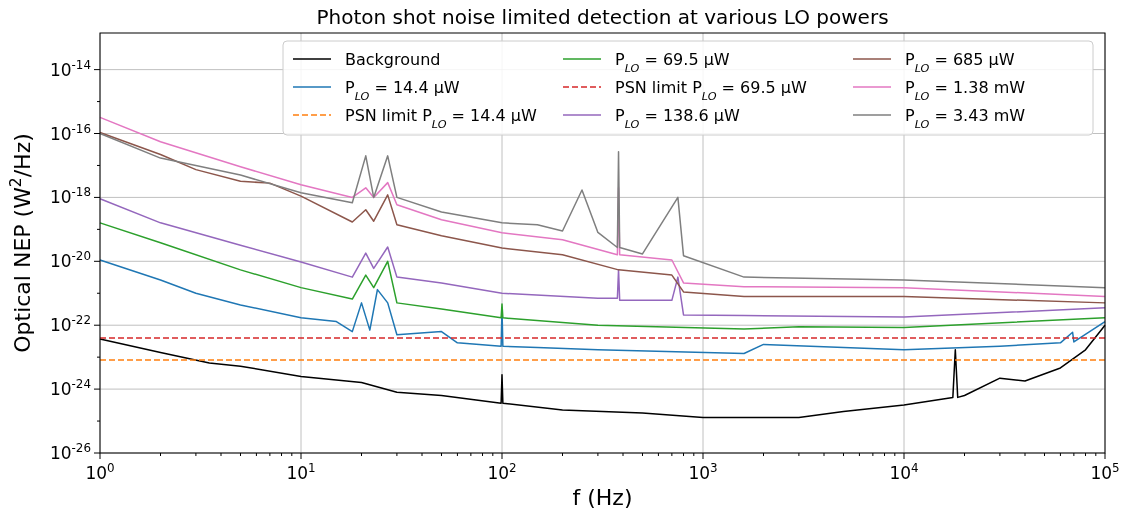 The height and width of the screenshot is (516, 1126). Describe the element at coordinates (70, 196) in the screenshot. I see `y-tick-label: 10$^{-18}$` at that location.